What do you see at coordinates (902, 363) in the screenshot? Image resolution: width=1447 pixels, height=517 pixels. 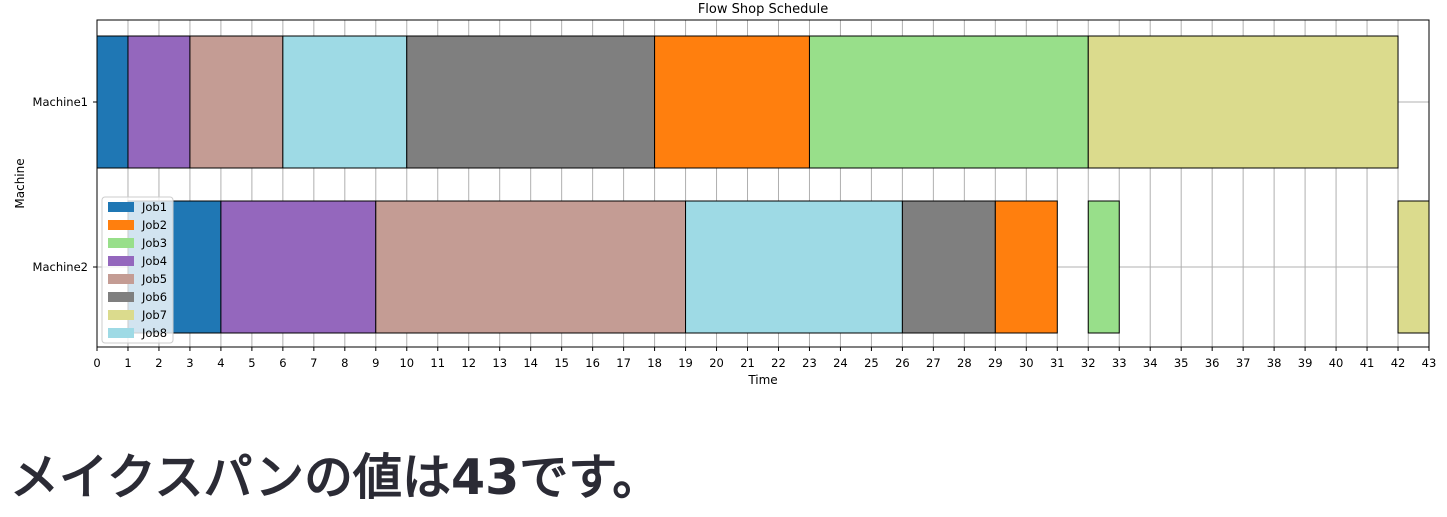 I see `x-tick-label: 26` at bounding box center [902, 363].